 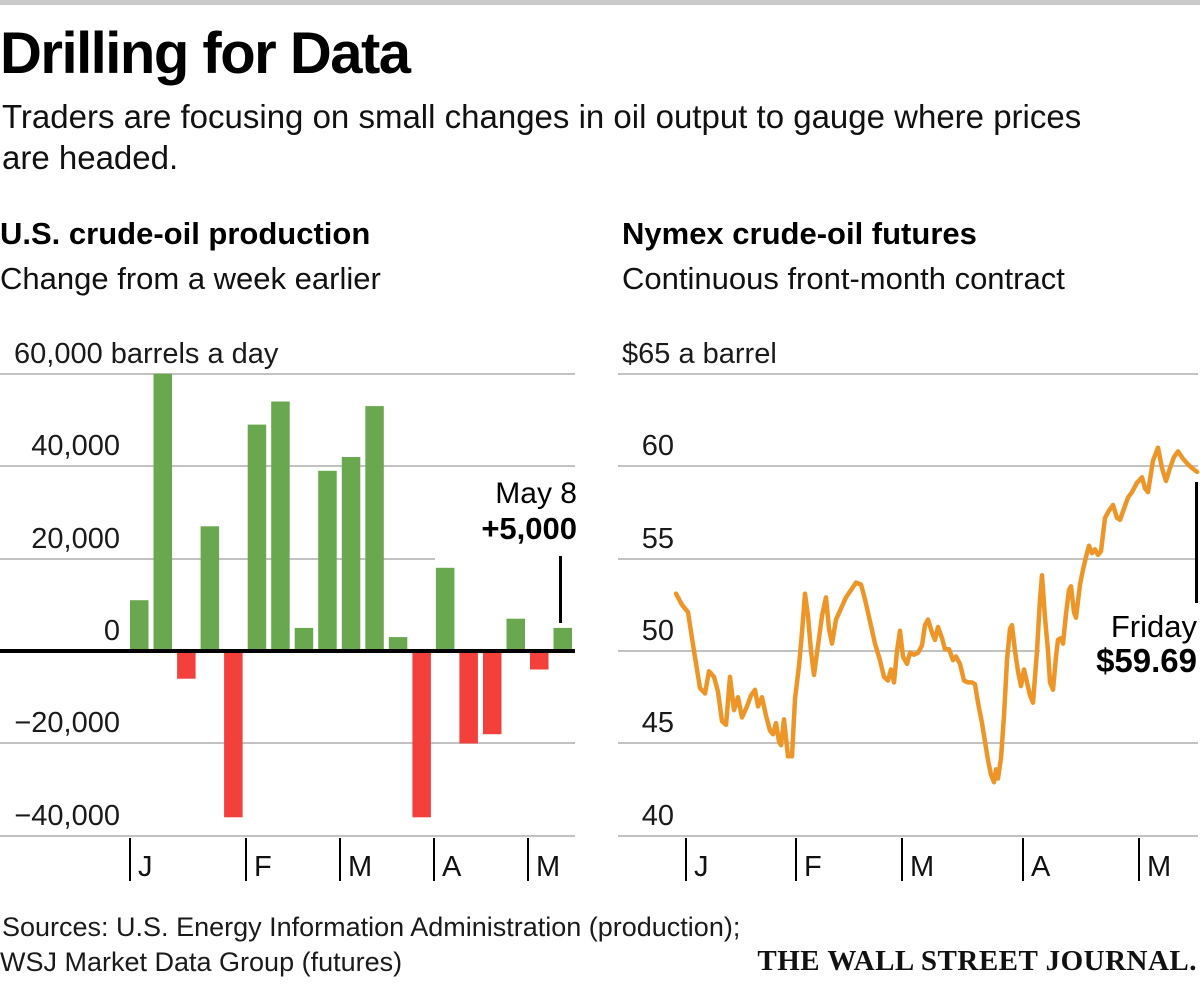 I want to click on y-axis-label: 0, so click(x=111, y=631).